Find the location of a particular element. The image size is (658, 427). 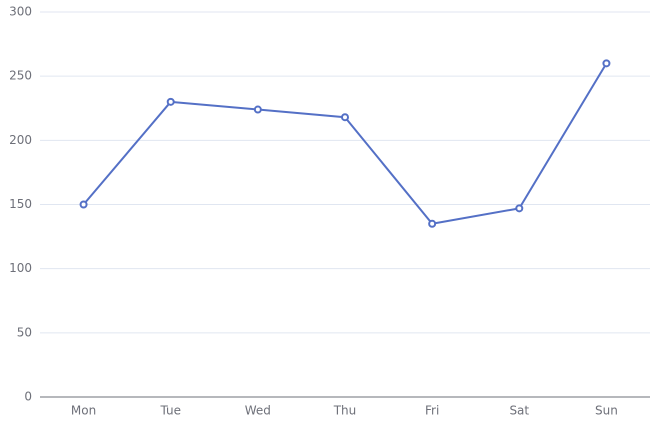

x-tick-label: Mon is located at coordinates (83, 411).